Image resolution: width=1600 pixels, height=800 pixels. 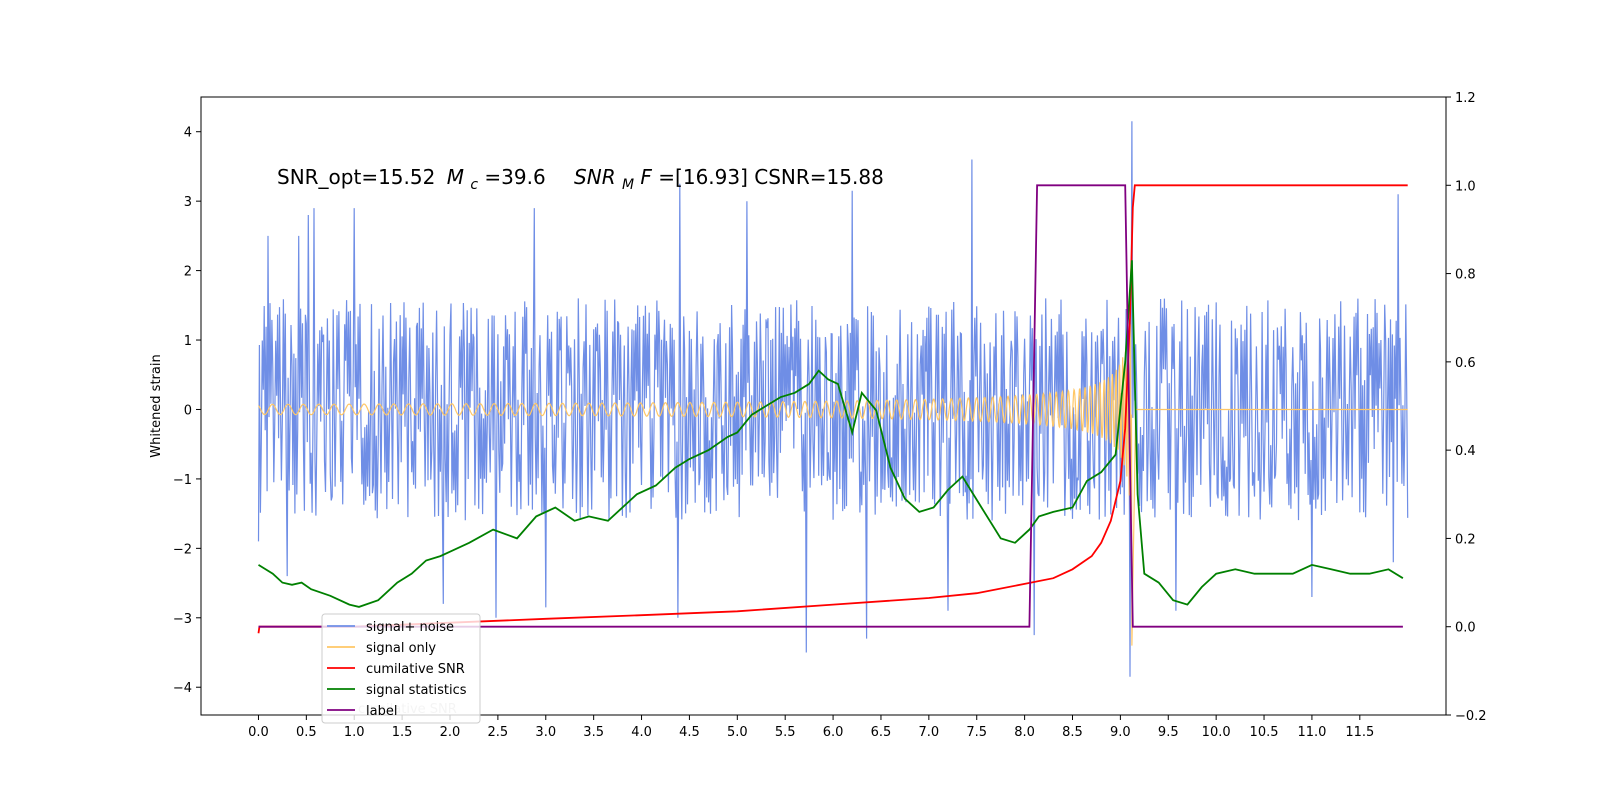 What do you see at coordinates (416, 690) in the screenshot?
I see `legend-label-3: signal statistics` at bounding box center [416, 690].